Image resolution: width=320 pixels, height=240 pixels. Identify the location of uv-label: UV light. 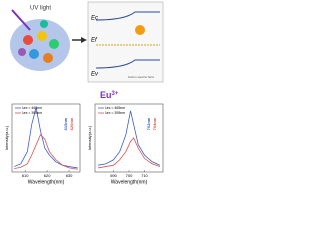
(40, 9).